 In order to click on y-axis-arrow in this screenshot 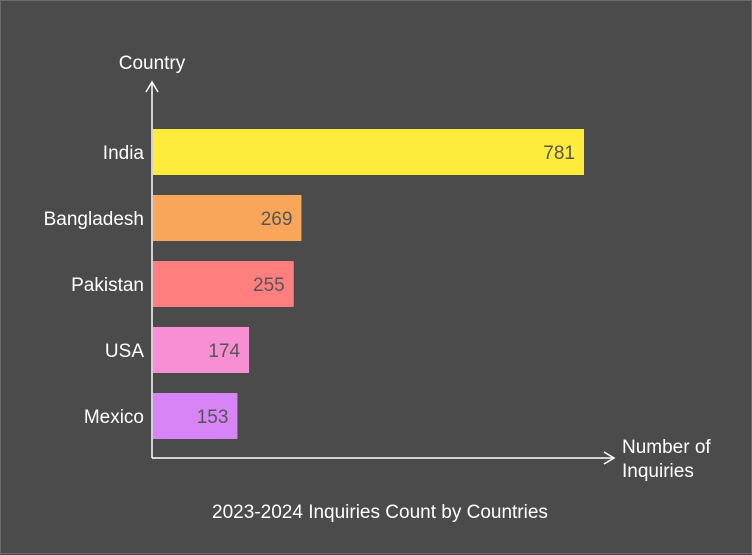, I will do `click(152, 86)`.